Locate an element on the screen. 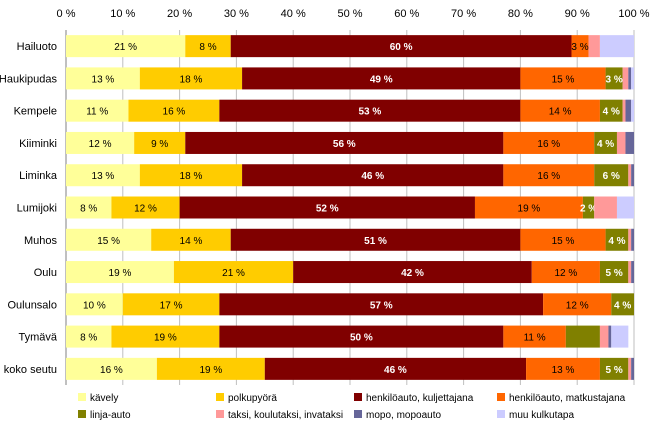  data-label: 60 % is located at coordinates (401, 47).